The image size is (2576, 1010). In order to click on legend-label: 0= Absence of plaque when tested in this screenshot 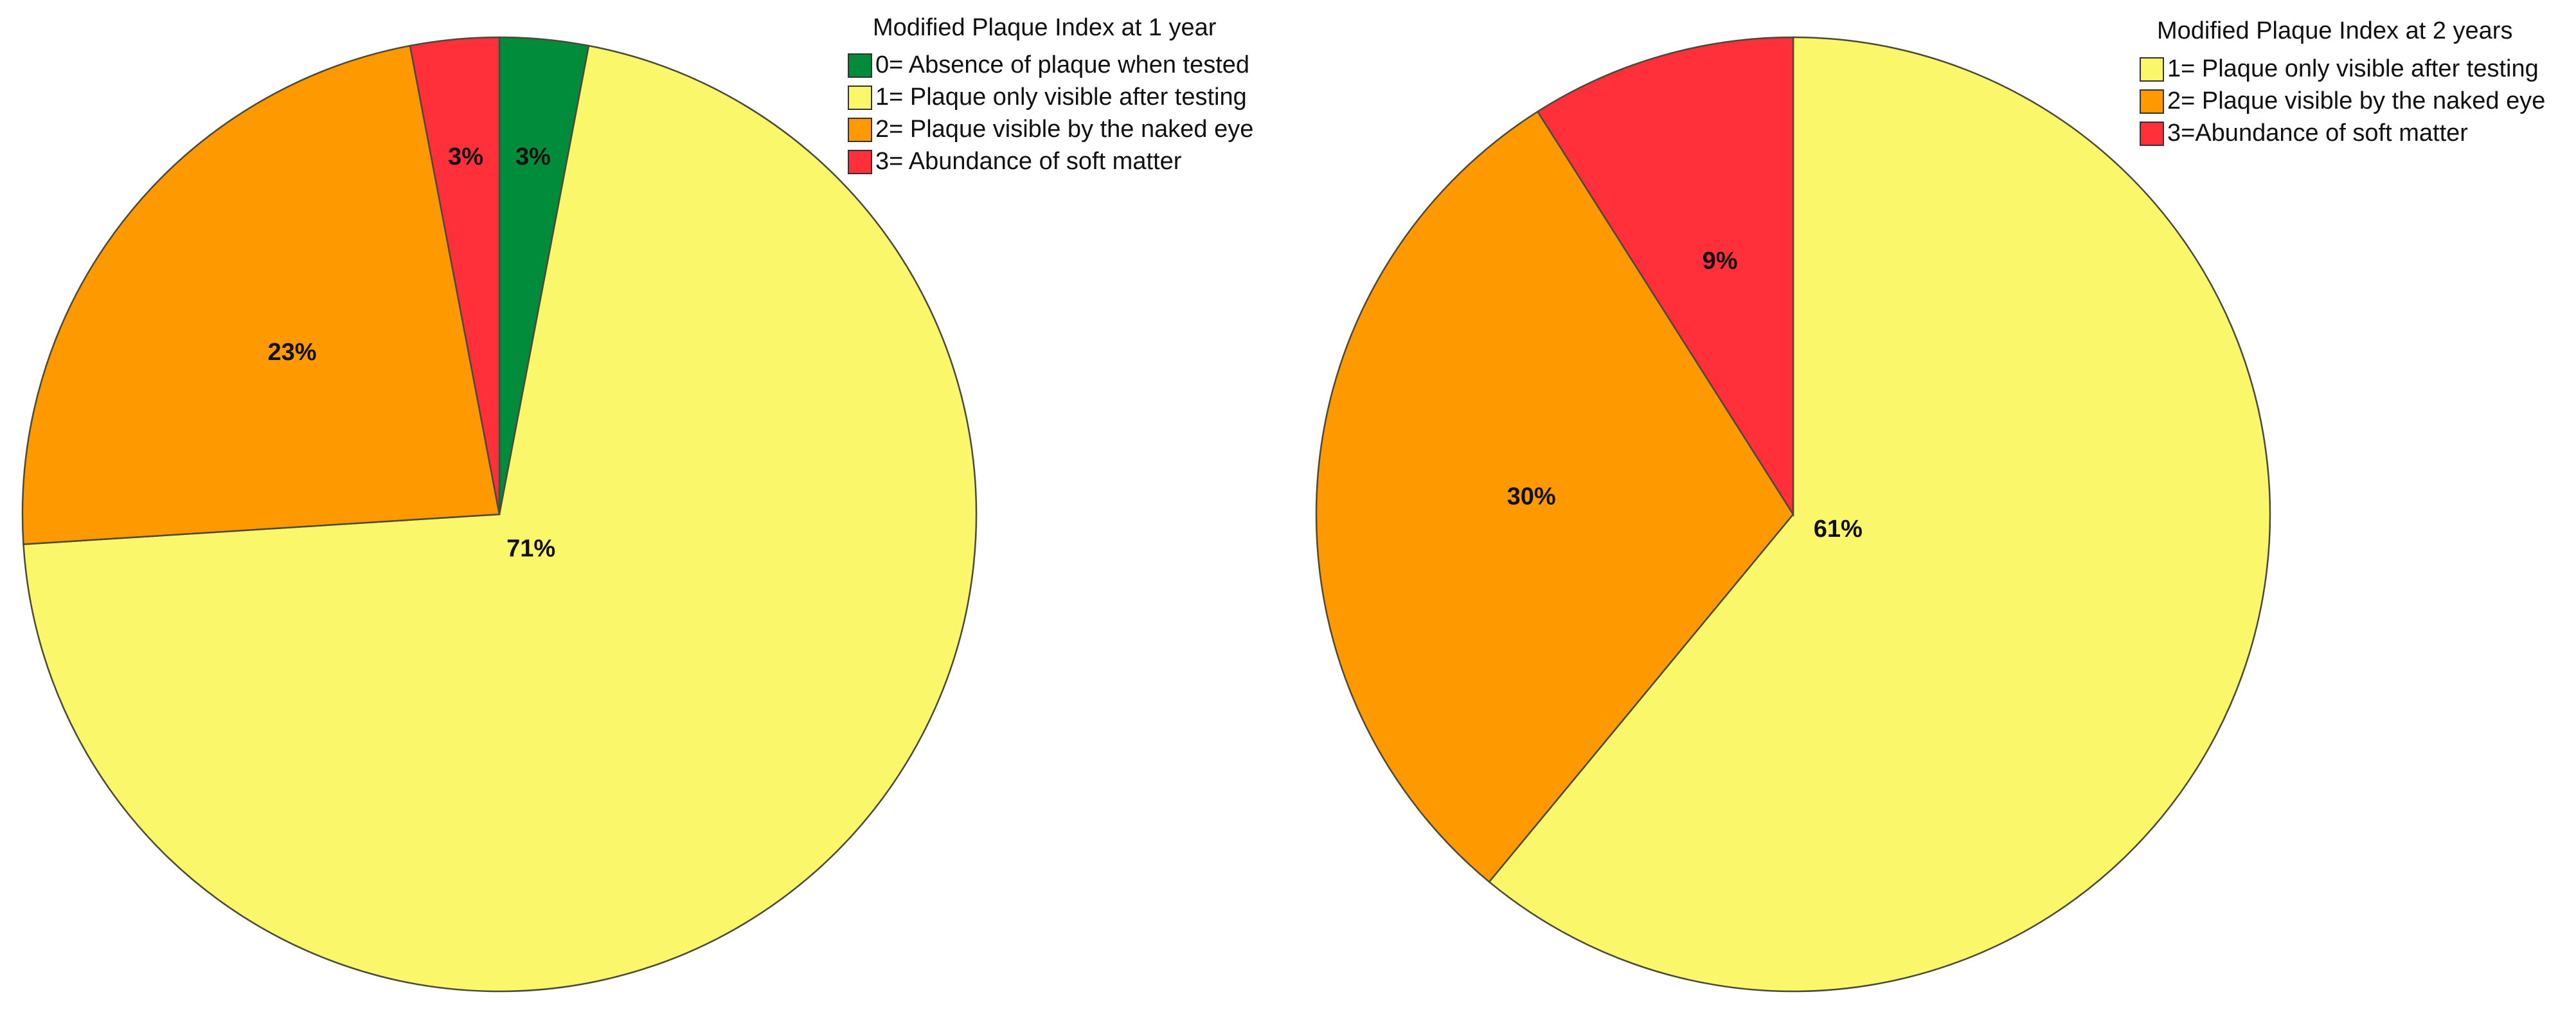, I will do `click(1062, 64)`.